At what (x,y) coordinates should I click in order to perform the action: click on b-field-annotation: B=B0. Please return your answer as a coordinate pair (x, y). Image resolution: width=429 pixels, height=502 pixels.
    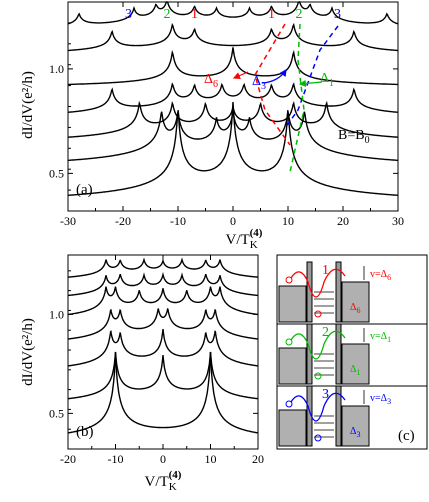
    Looking at the image, I should click on (354, 137).